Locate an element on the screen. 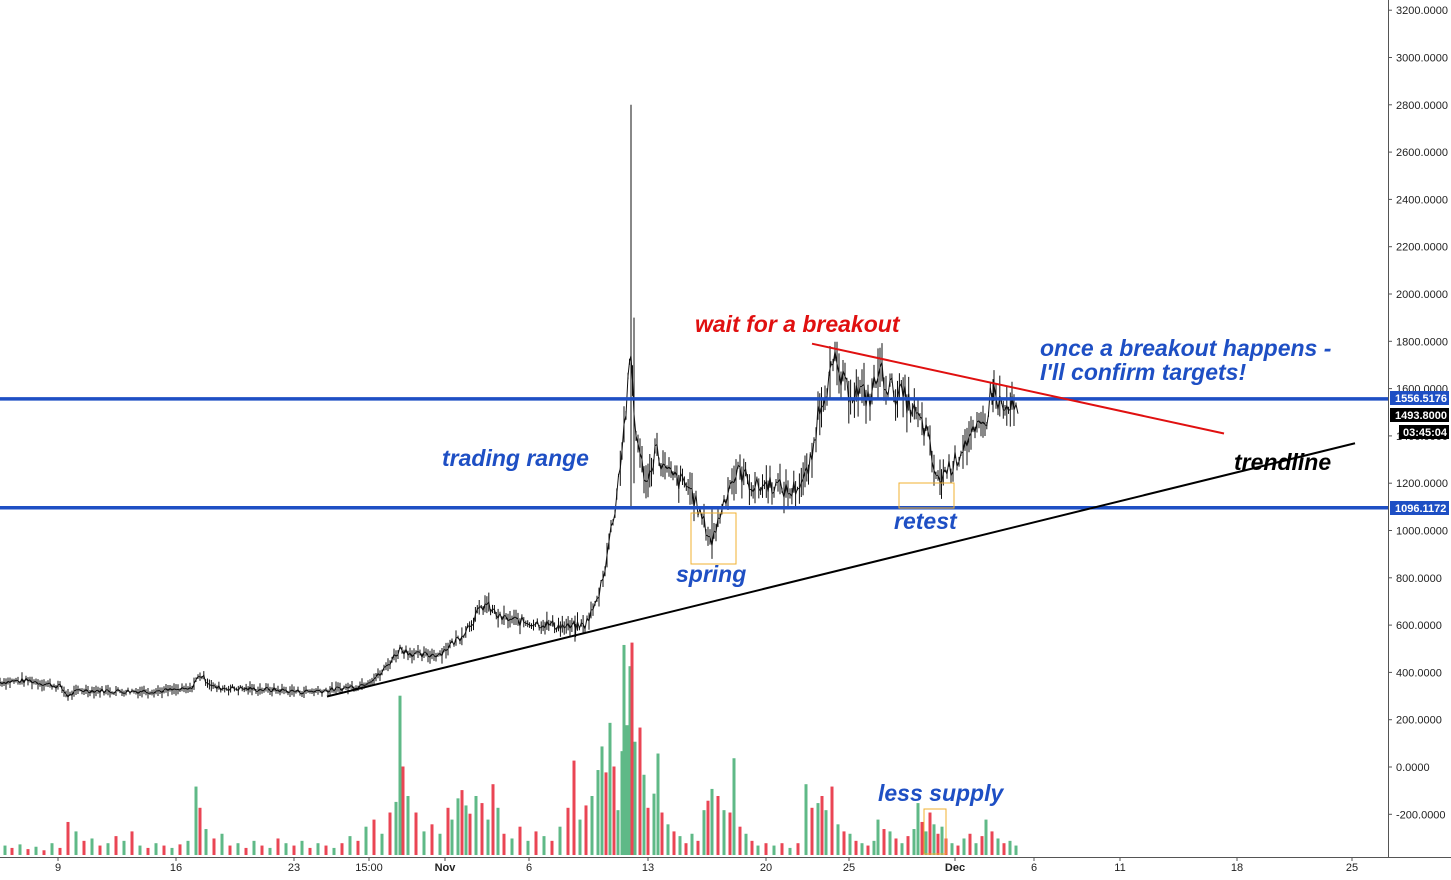  time-tick-label: 9 is located at coordinates (58, 868).